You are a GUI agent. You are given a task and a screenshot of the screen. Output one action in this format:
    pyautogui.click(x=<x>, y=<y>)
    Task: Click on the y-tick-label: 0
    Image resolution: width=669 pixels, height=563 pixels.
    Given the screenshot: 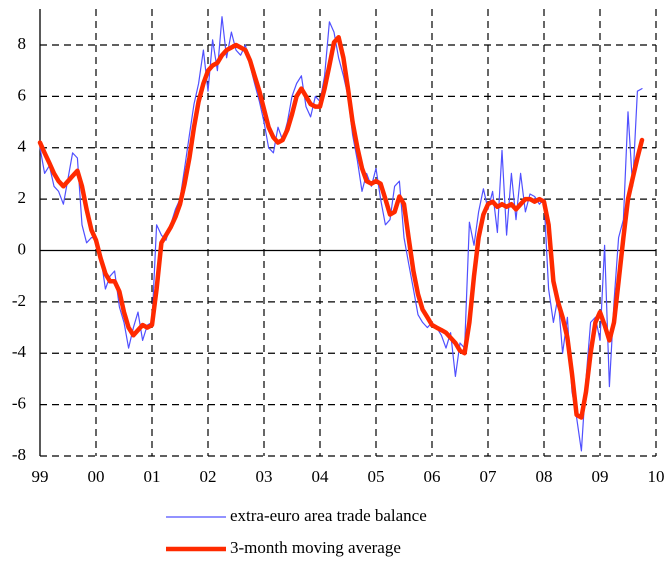 What is the action you would take?
    pyautogui.click(x=22, y=248)
    